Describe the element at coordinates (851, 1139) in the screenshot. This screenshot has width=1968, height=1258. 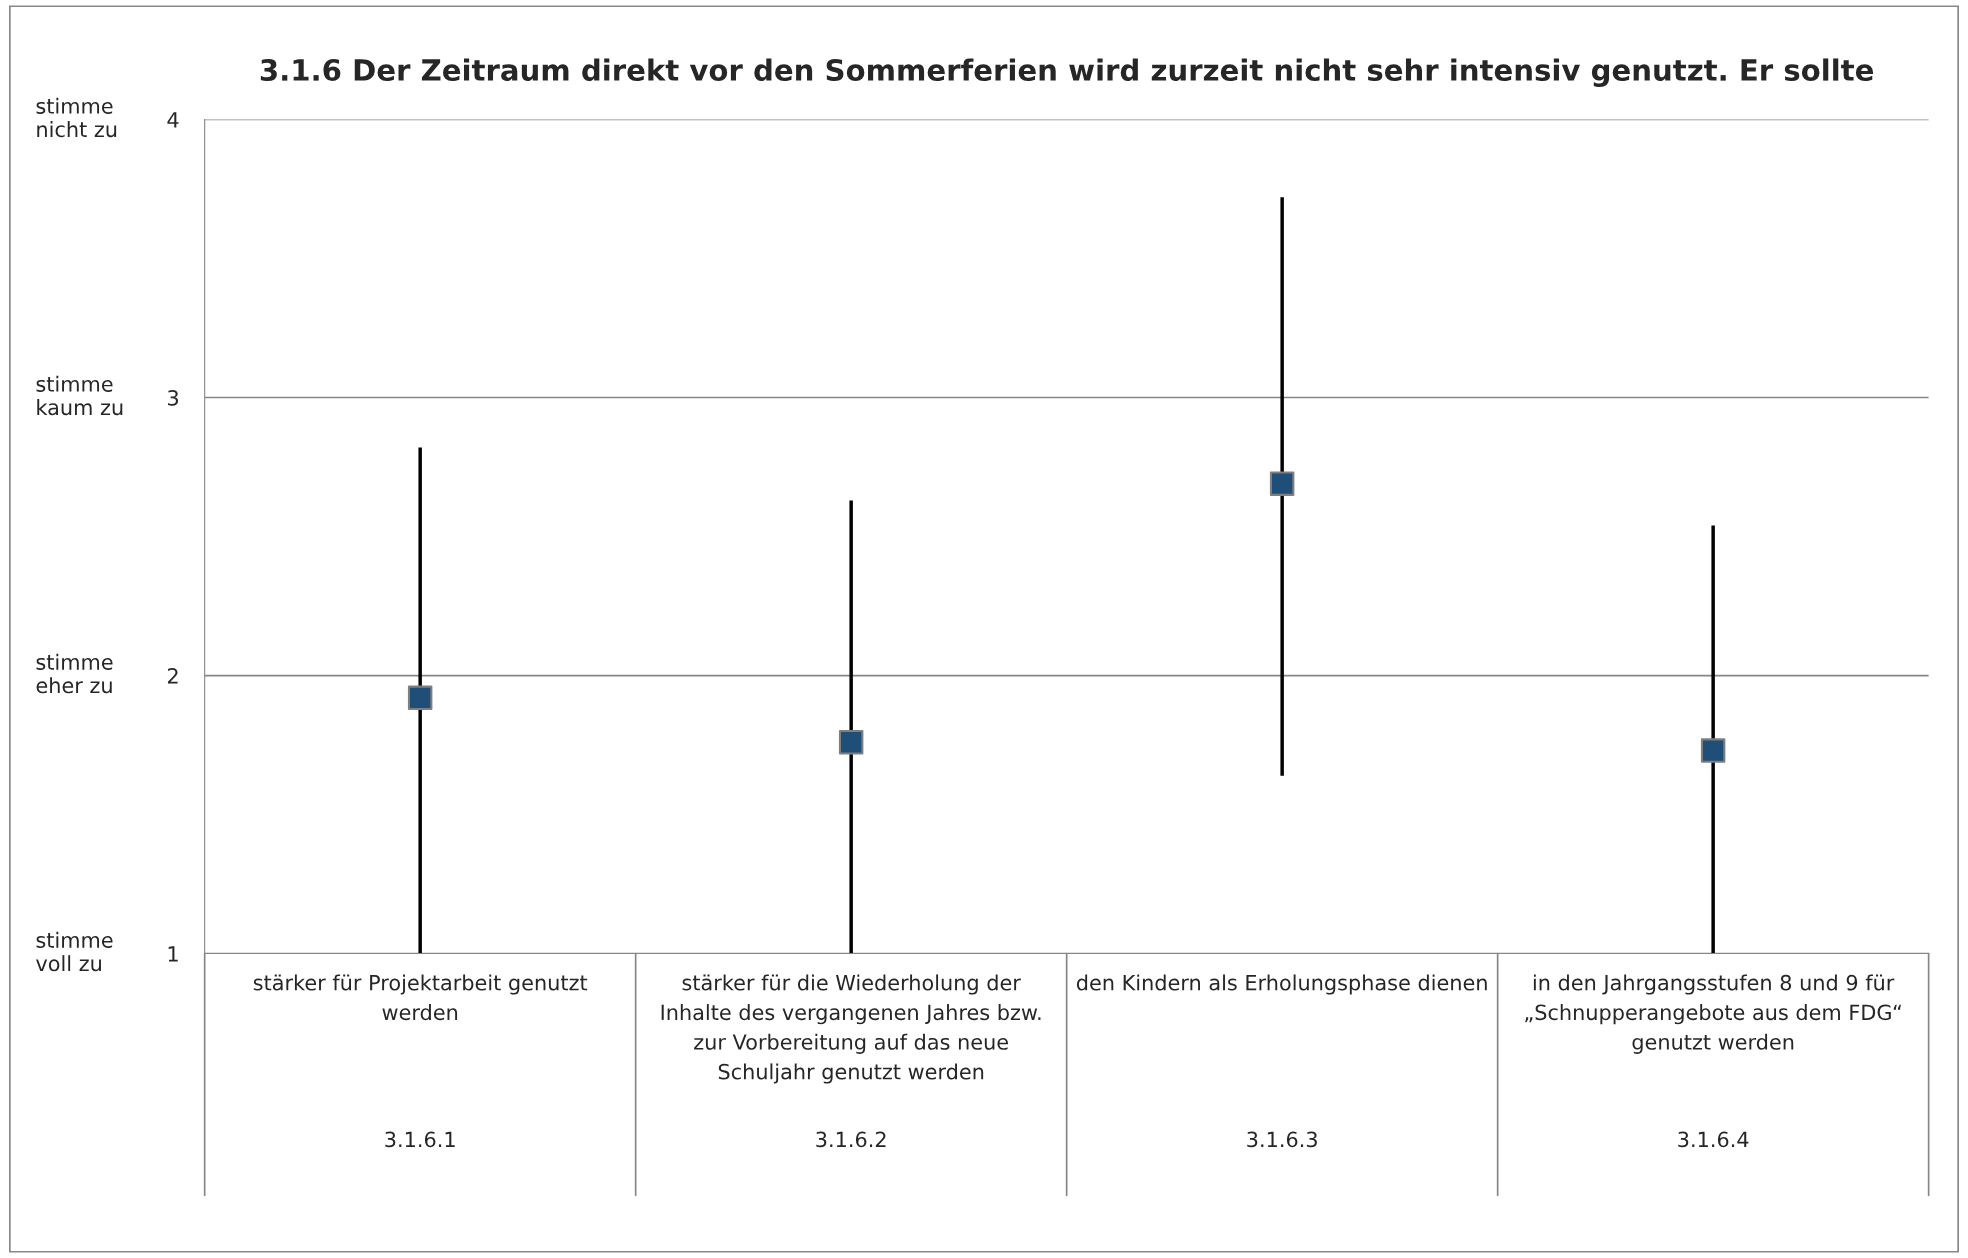
I see `x-tick-label: 3.1.6.2` at that location.